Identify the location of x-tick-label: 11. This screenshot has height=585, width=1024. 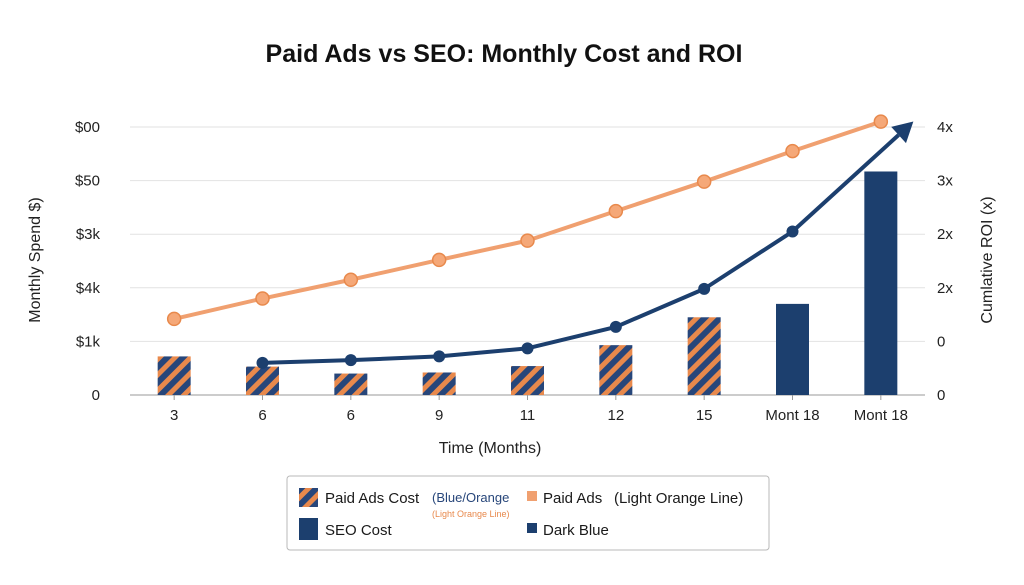
(528, 415).